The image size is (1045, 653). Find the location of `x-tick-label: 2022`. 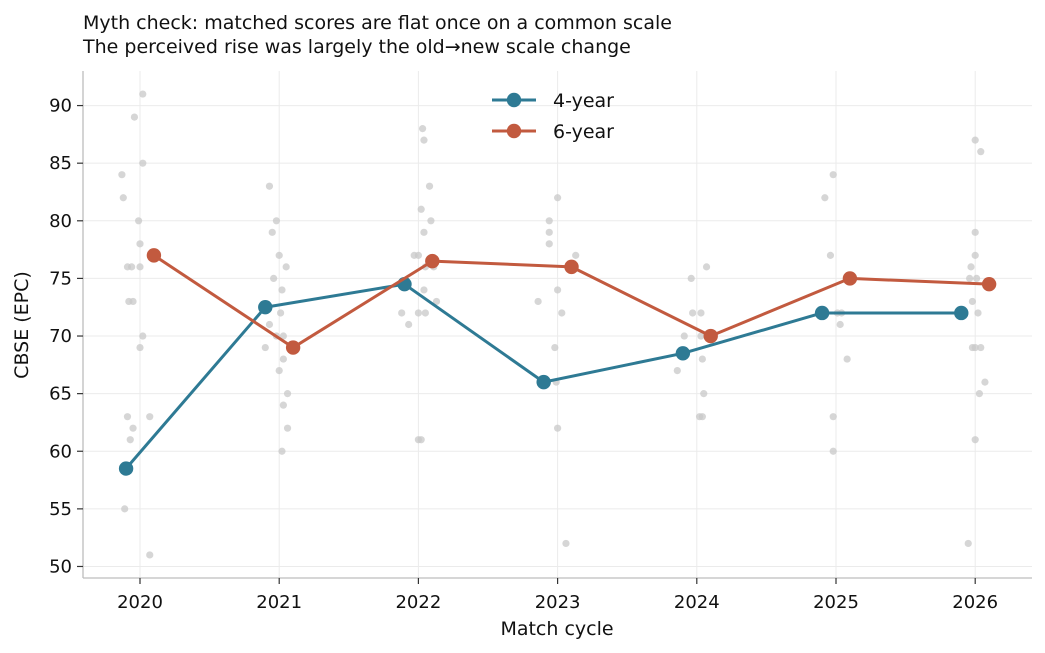

x-tick-label: 2022 is located at coordinates (418, 602).